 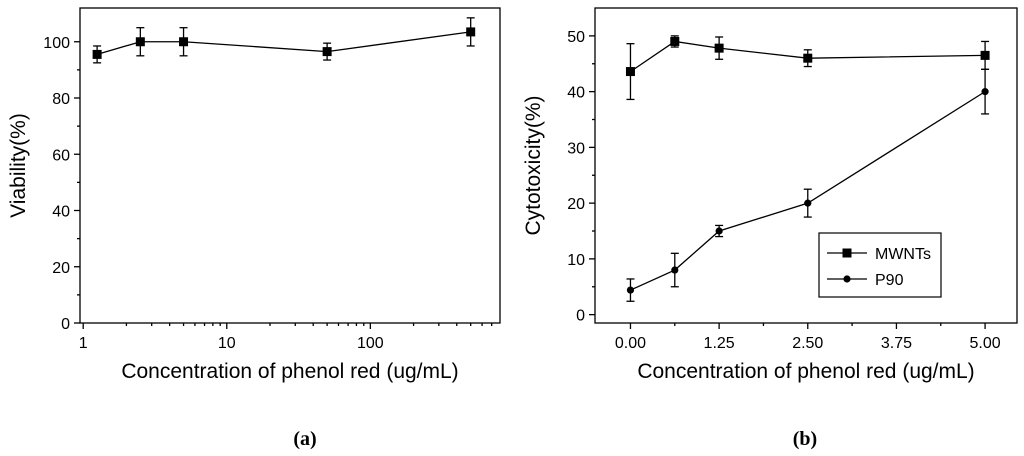 I want to click on y-tick-label: 10, so click(x=576, y=260).